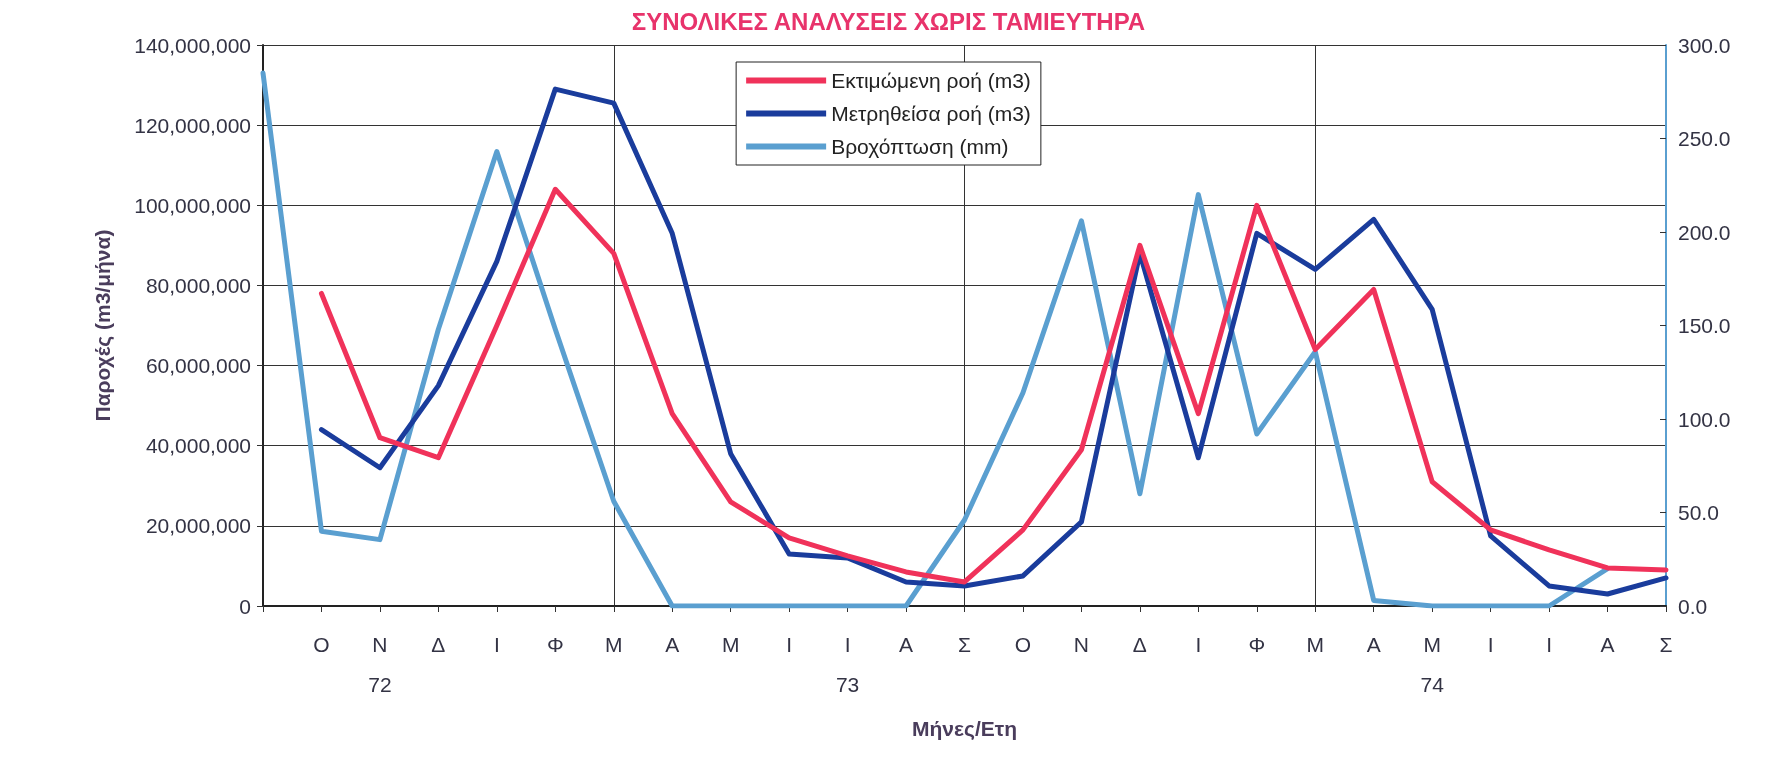  What do you see at coordinates (1704, 45) in the screenshot?
I see `y2-tick-label: 300.0` at bounding box center [1704, 45].